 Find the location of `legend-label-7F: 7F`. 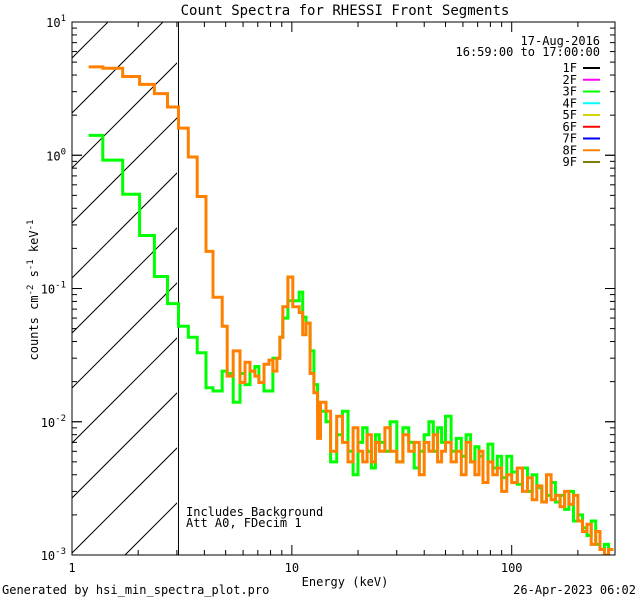

legend-label-7F: 7F is located at coordinates (570, 139).